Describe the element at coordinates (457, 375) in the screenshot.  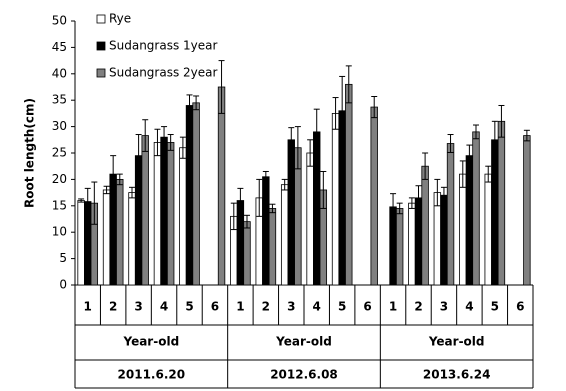
I see `group-name: 2013.6.24` at that location.